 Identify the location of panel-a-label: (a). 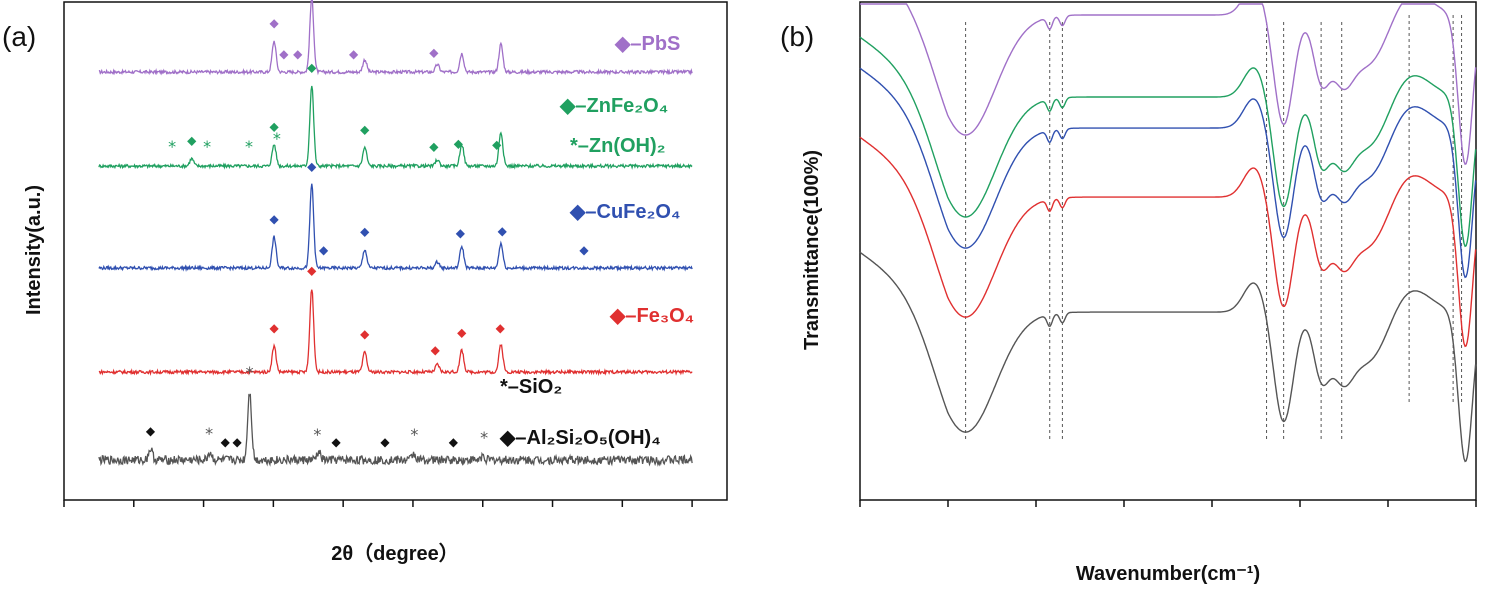
(19, 36).